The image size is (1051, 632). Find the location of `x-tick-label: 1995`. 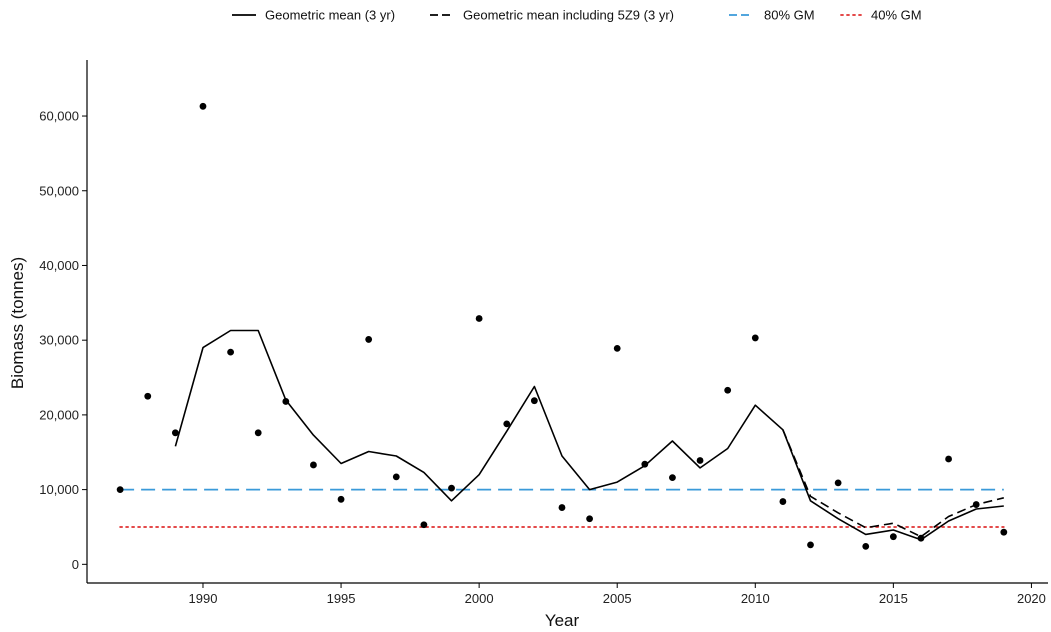

x-tick-label: 1995 is located at coordinates (341, 598).